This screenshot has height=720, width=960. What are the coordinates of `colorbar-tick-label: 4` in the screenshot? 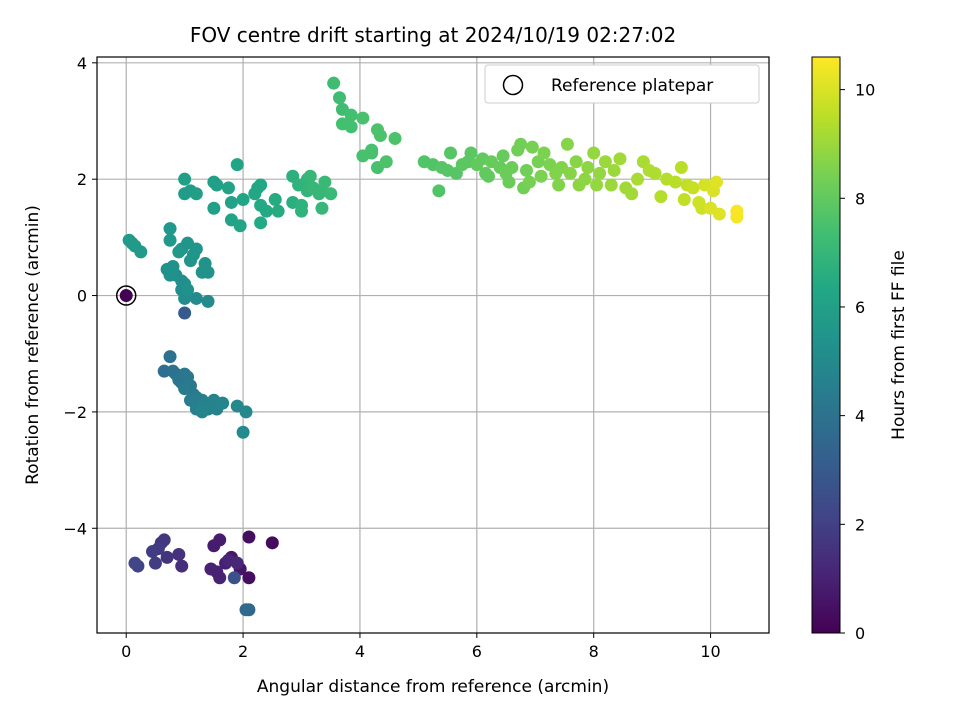 It's located at (860, 416).